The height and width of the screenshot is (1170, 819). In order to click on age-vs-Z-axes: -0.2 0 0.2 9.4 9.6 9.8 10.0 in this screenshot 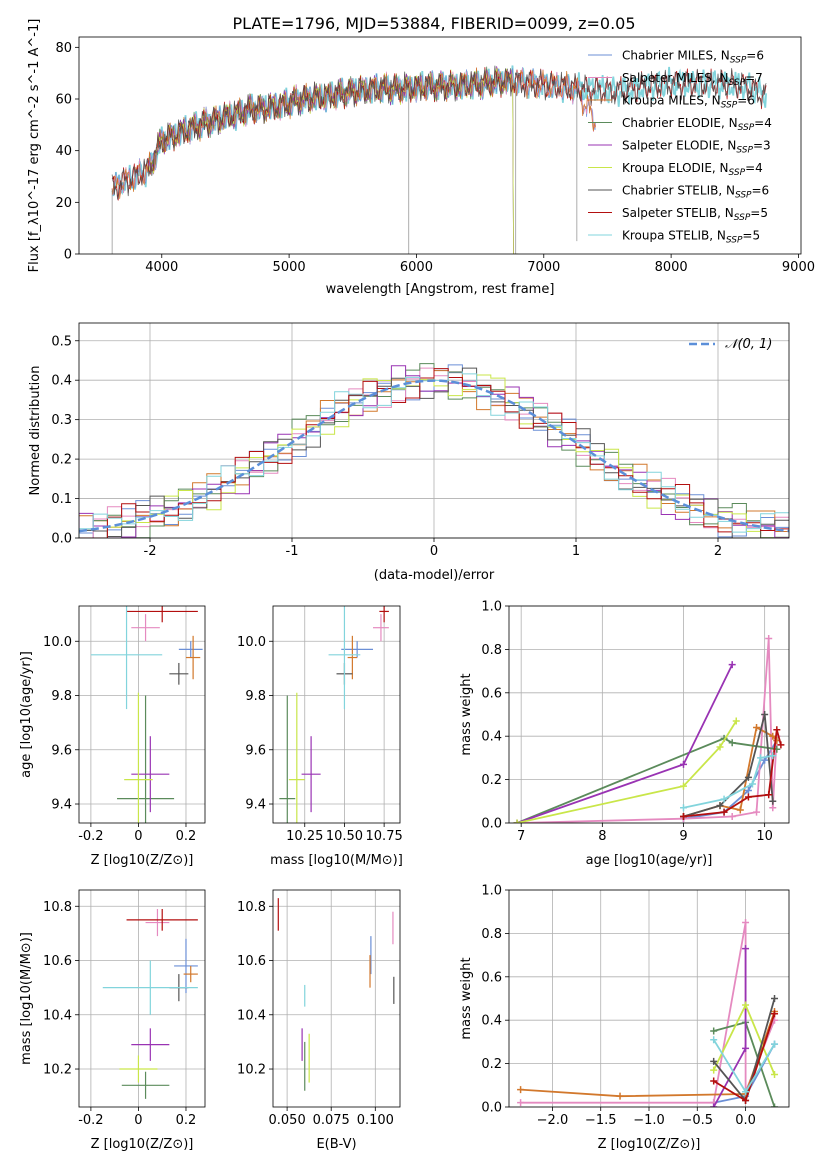, I will do `click(124, 725)`.